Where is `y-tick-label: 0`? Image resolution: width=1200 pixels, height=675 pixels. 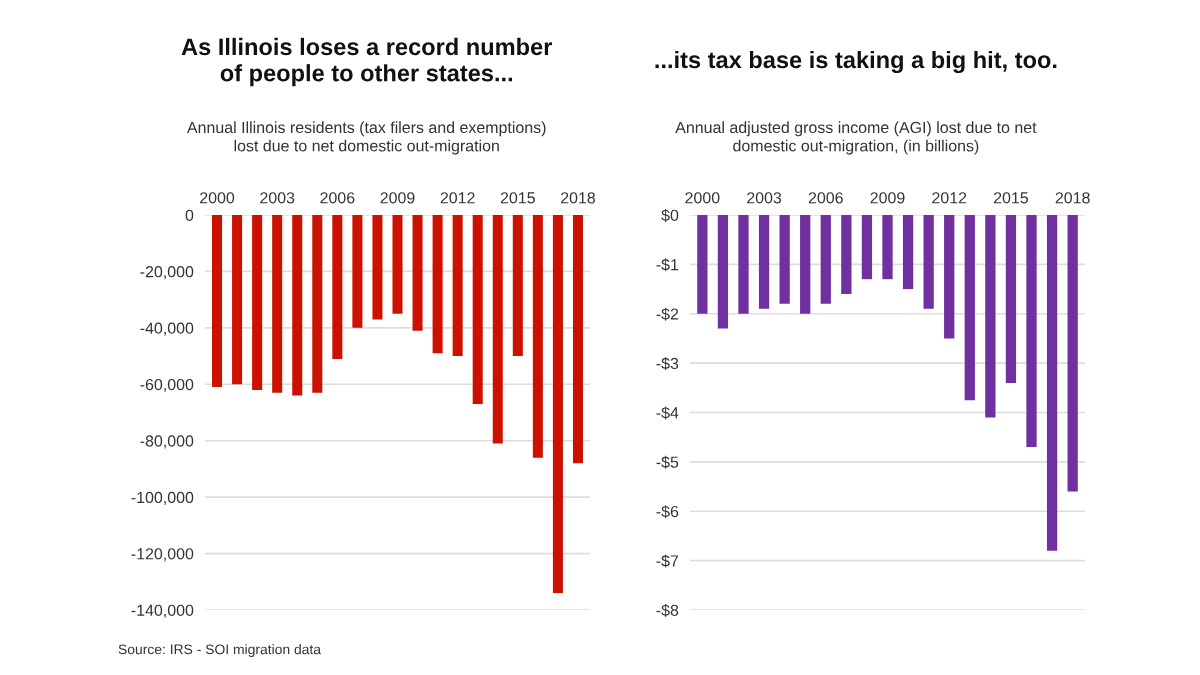 y-tick-label: 0 is located at coordinates (189, 215).